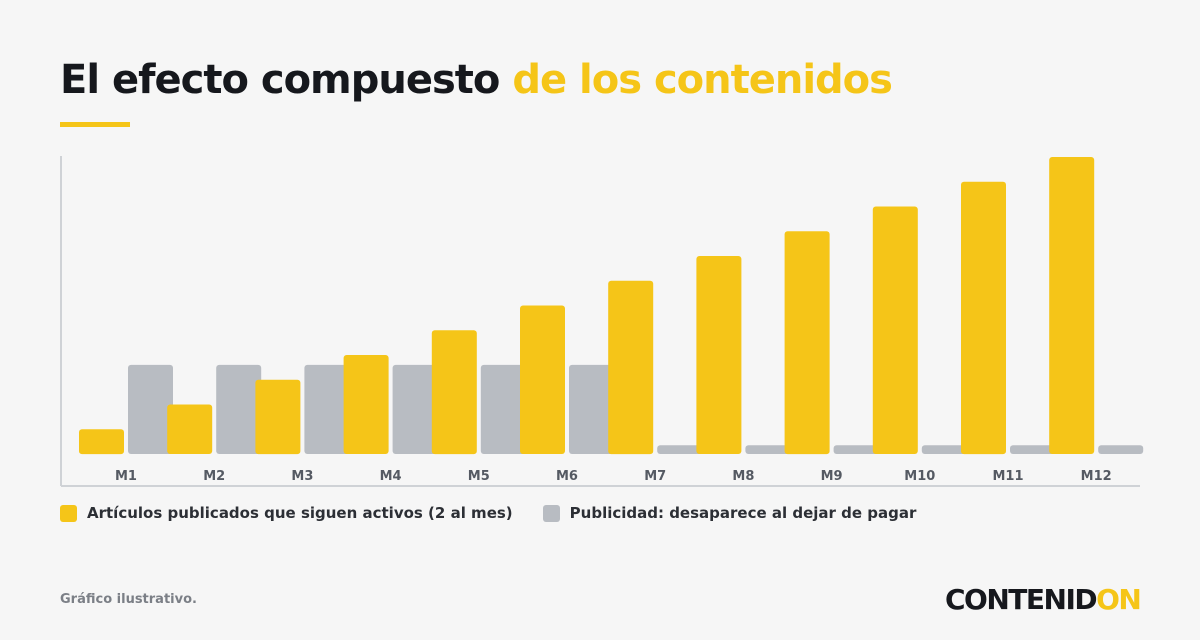 This screenshot has height=640, width=1200. What do you see at coordinates (567, 476) in the screenshot?
I see `x-tick-m6: M6` at bounding box center [567, 476].